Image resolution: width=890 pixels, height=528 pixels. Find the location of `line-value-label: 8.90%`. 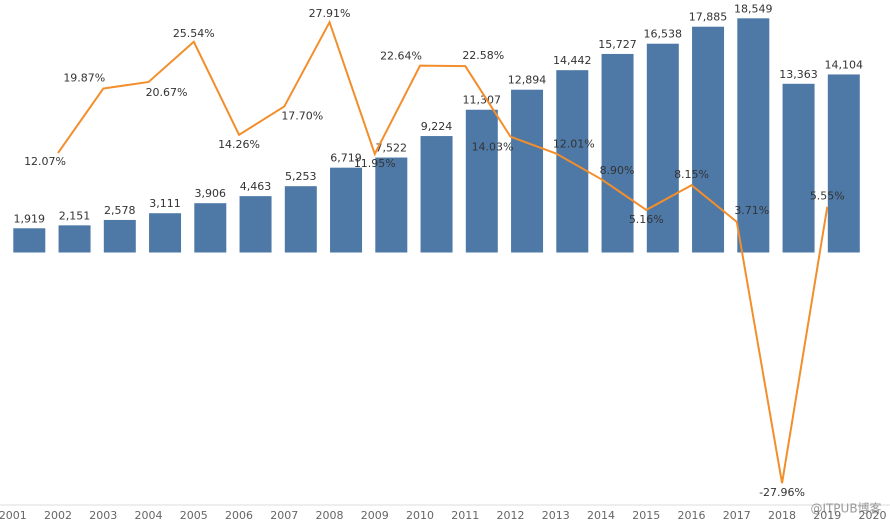

line-value-label: 8.90% is located at coordinates (617, 170).